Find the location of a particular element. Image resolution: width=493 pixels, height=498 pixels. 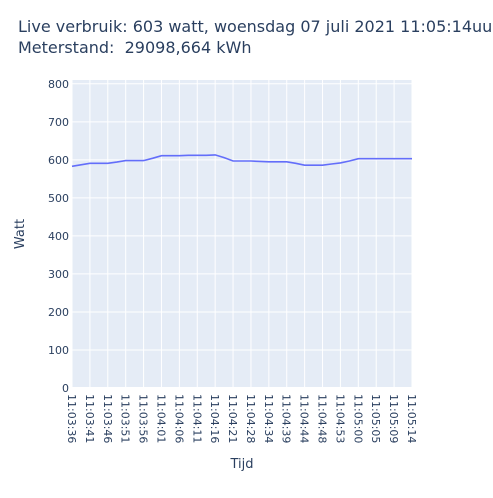

x-tick-label: 11:04:01 is located at coordinates (160, 418).